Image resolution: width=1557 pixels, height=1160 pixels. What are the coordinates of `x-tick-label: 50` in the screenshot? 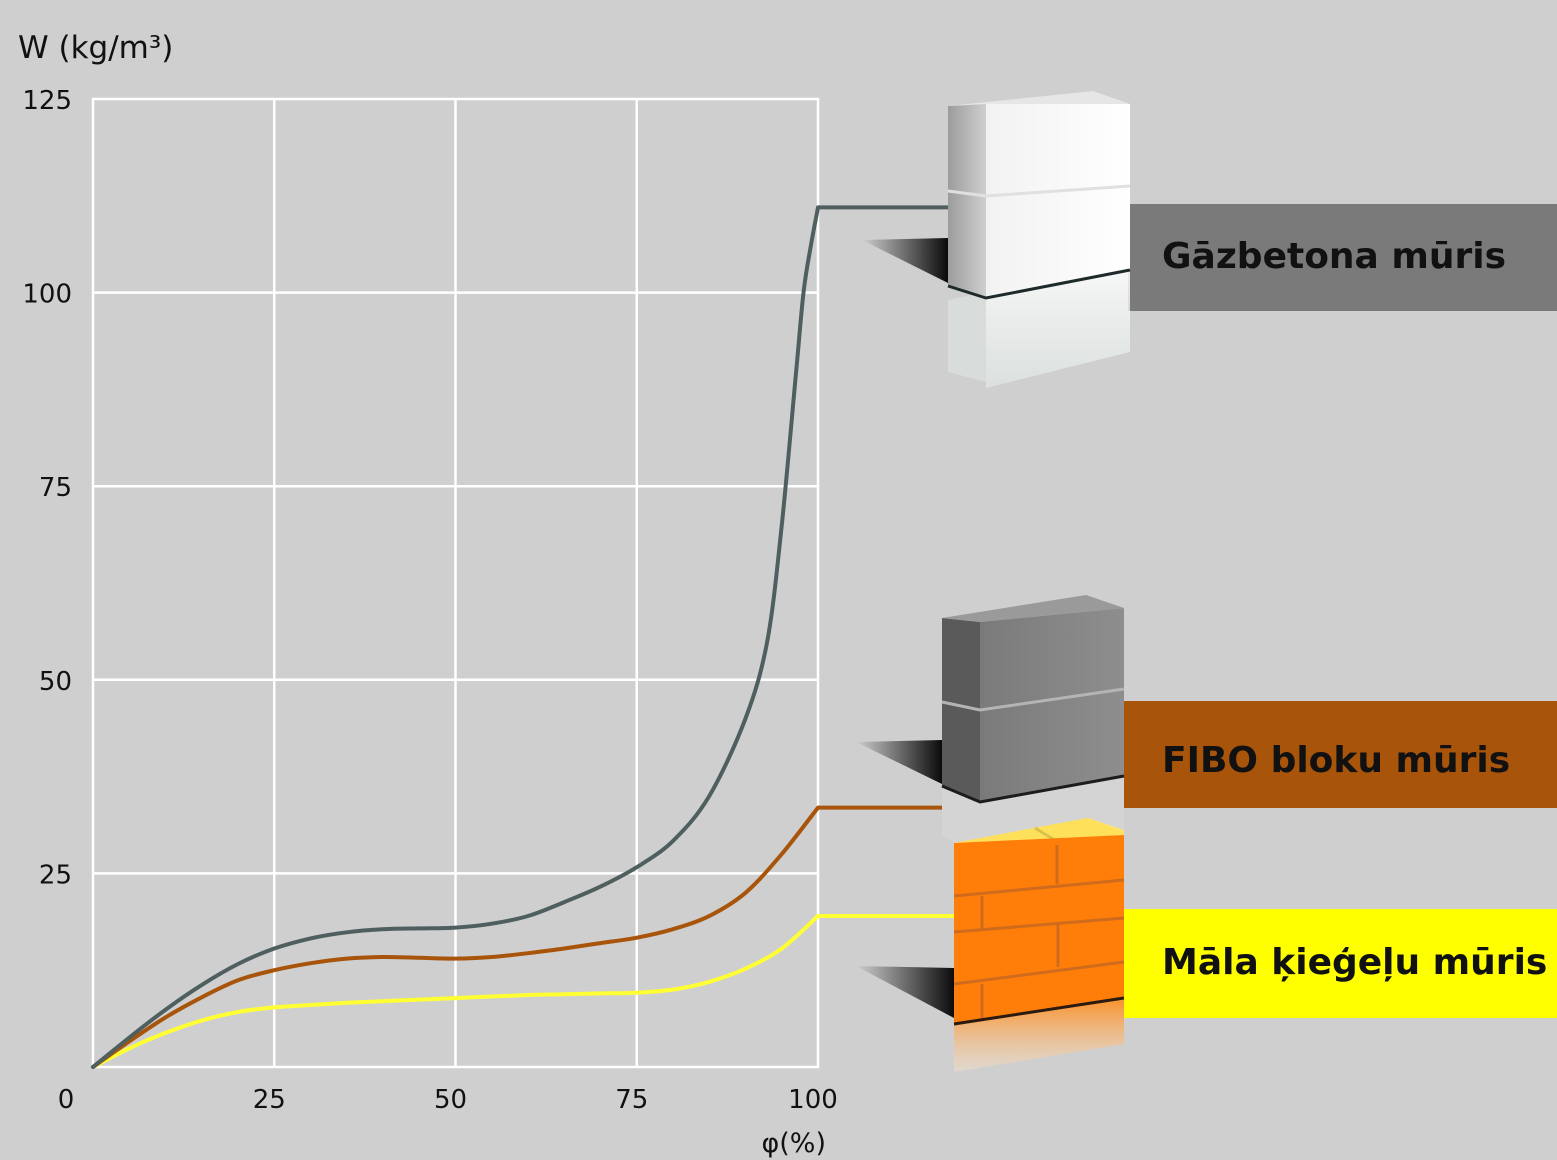 It's located at (450, 1100).